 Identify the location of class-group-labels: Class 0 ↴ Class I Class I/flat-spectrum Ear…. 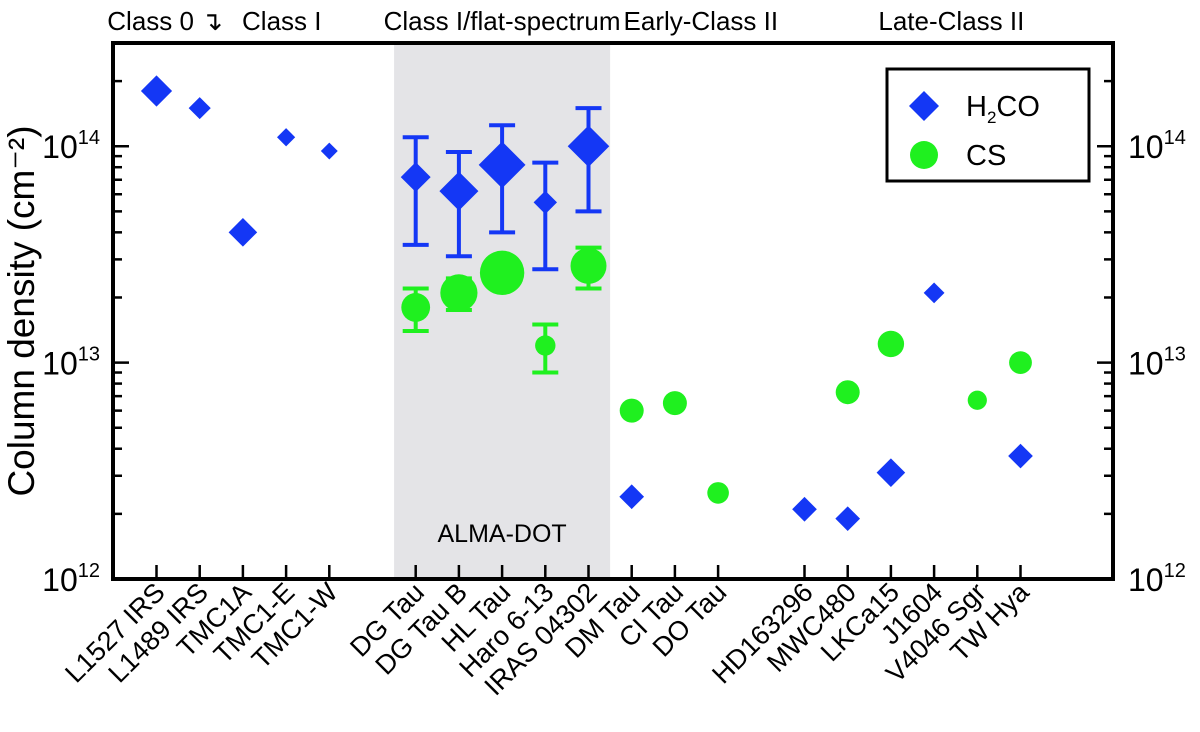
(565, 21).